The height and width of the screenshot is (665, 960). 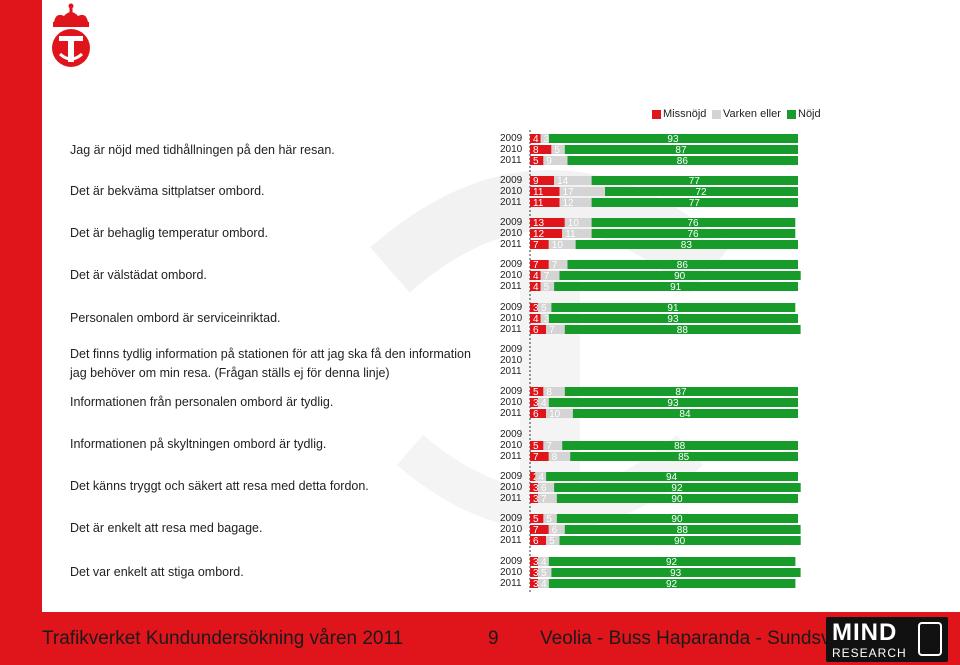 I want to click on bar-value-label: 77, so click(x=695, y=203).